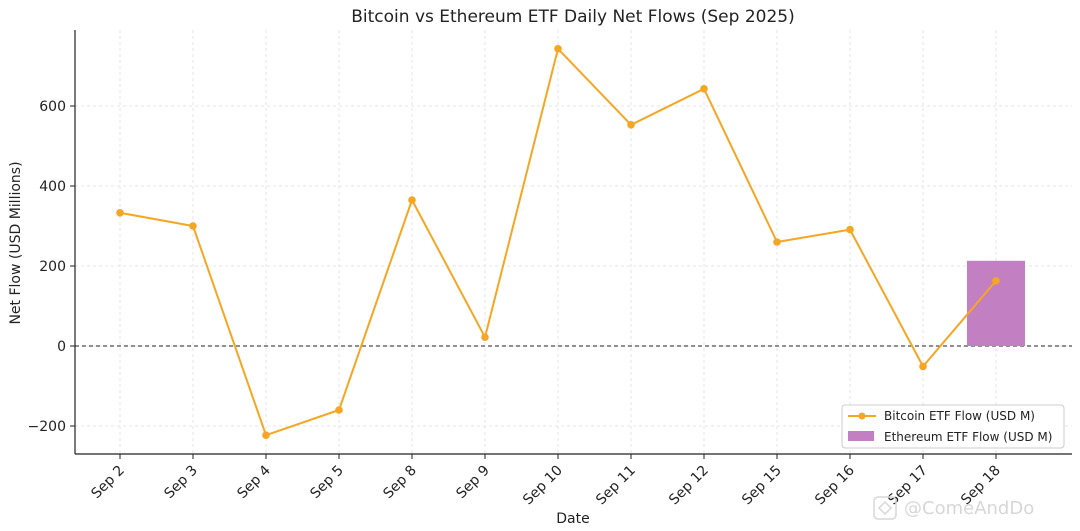 This screenshot has height=531, width=1080. I want to click on x-tick-label: Sep 15, so click(762, 486).